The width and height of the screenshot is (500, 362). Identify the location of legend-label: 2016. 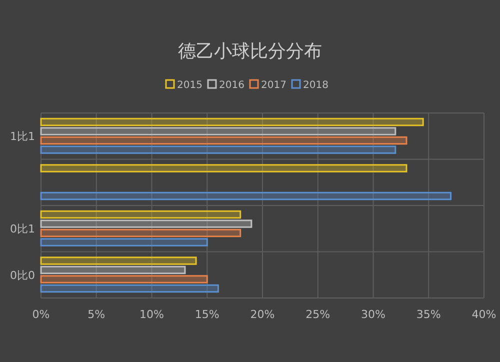
(231, 85).